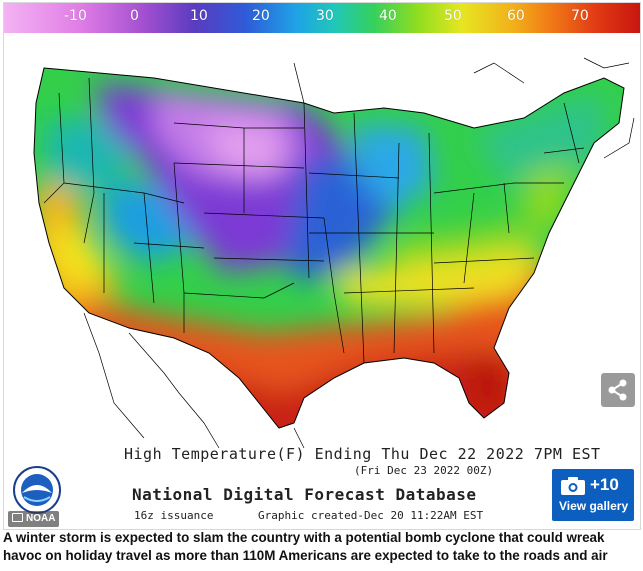 The width and height of the screenshot is (643, 571). I want to click on legend-tick-label: 20, so click(261, 16).